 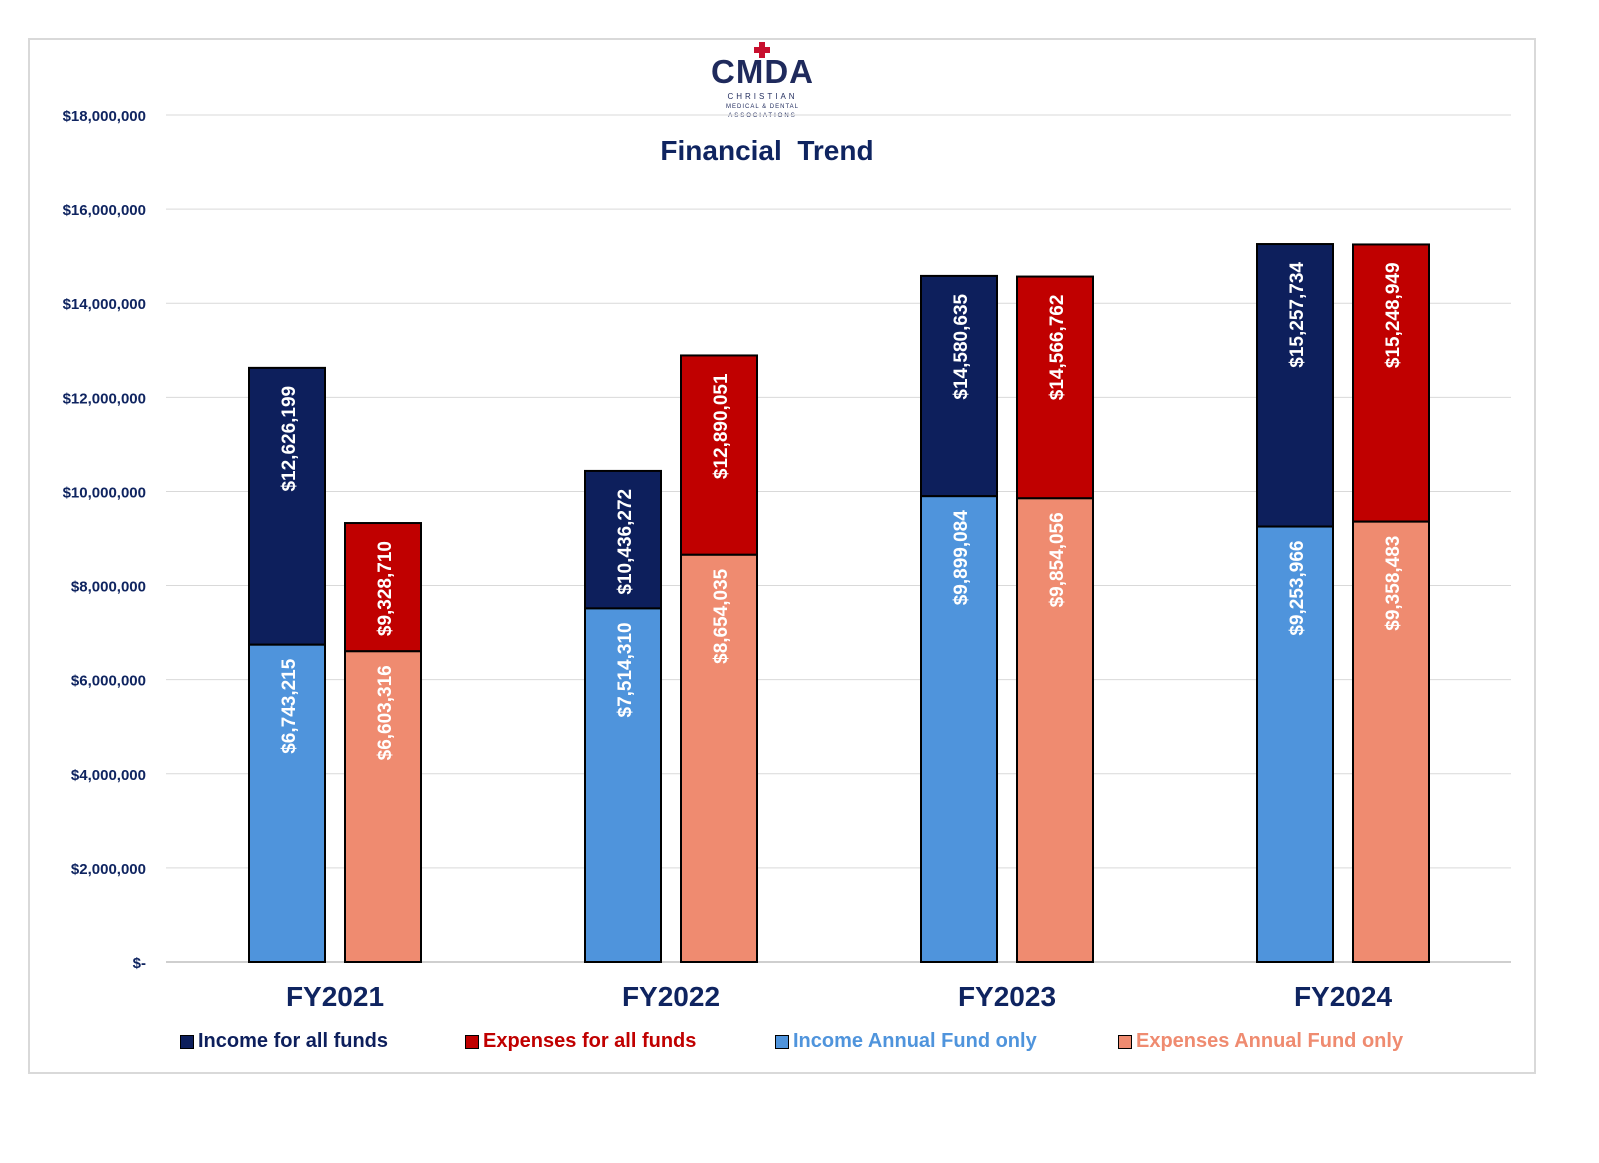 What do you see at coordinates (961, 558) in the screenshot?
I see `data-label-income-annual-fund: $9,899,084` at bounding box center [961, 558].